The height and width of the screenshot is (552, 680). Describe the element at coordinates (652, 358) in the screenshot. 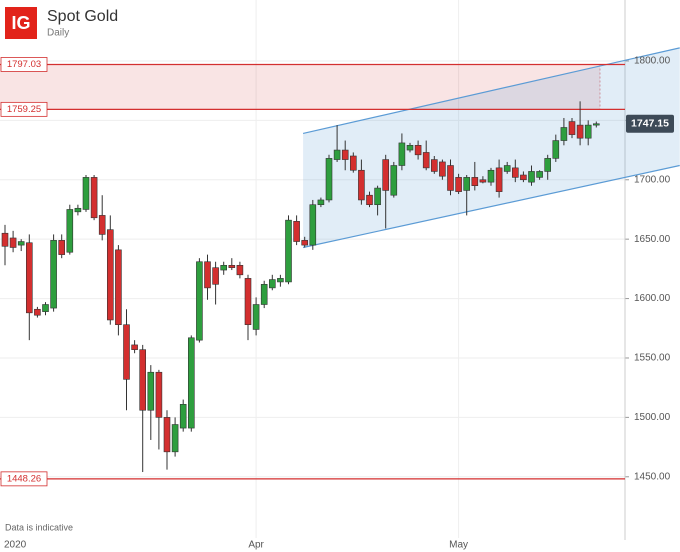

I see `y-tick-label: 1550.00` at that location.